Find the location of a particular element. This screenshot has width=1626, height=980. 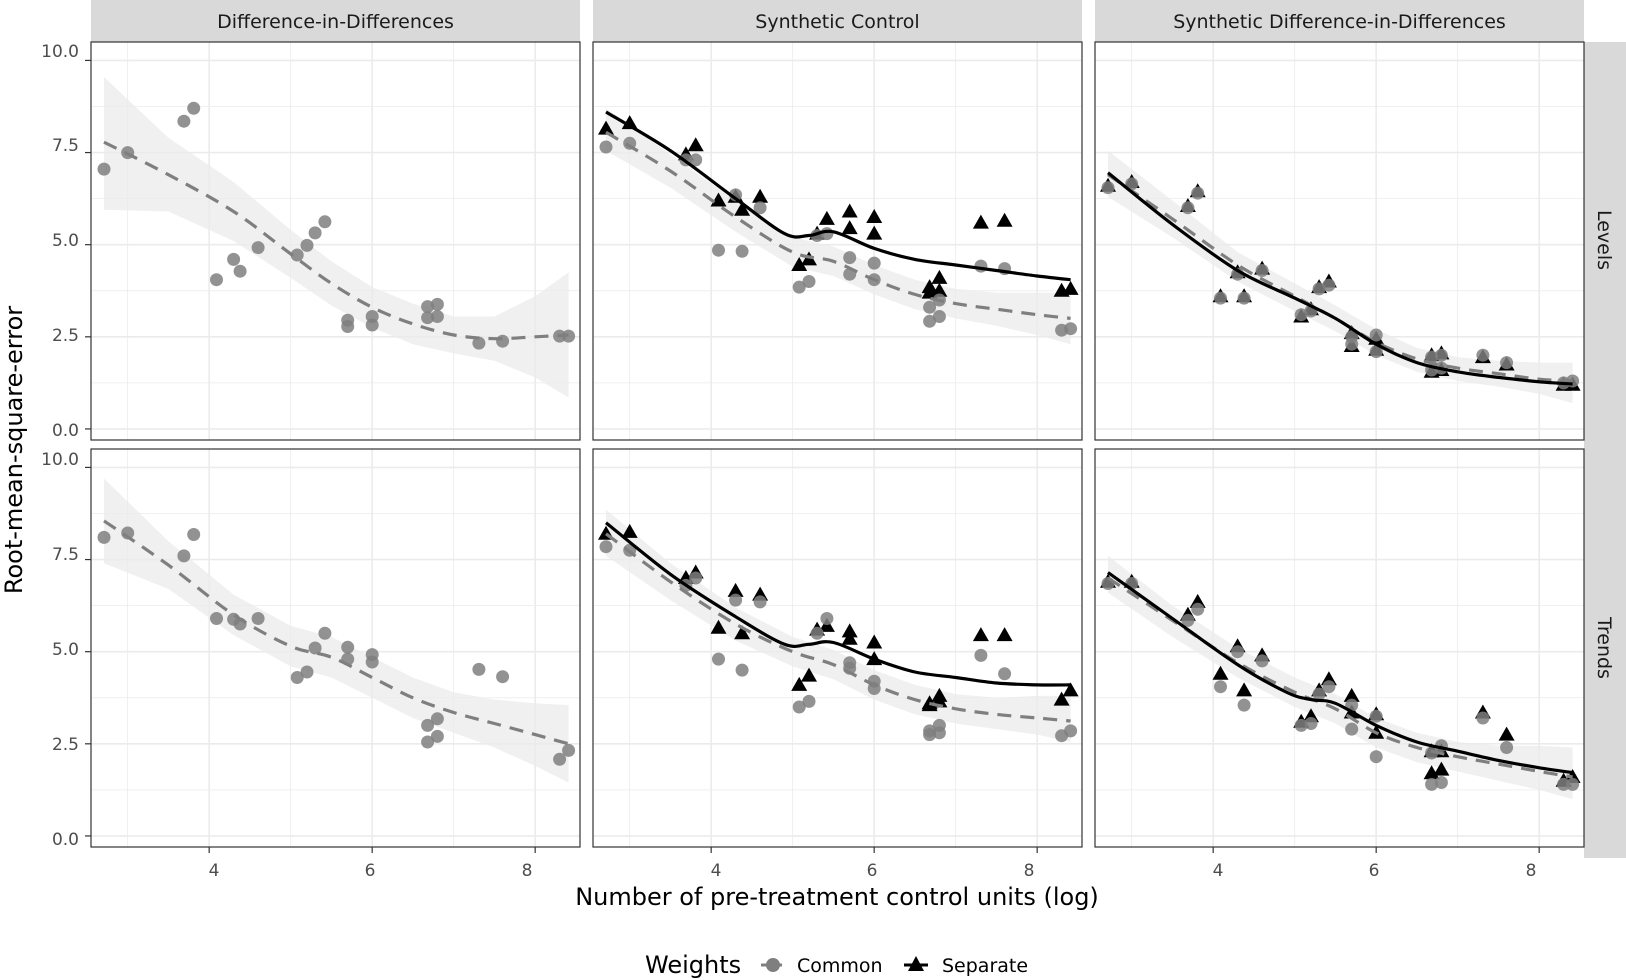

strip-label-levels: Levels is located at coordinates (1604, 240).